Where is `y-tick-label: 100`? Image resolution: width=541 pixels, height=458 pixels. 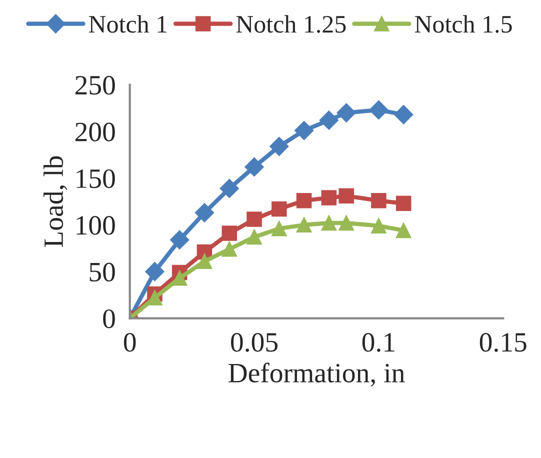
y-tick-label: 100 is located at coordinates (95, 225).